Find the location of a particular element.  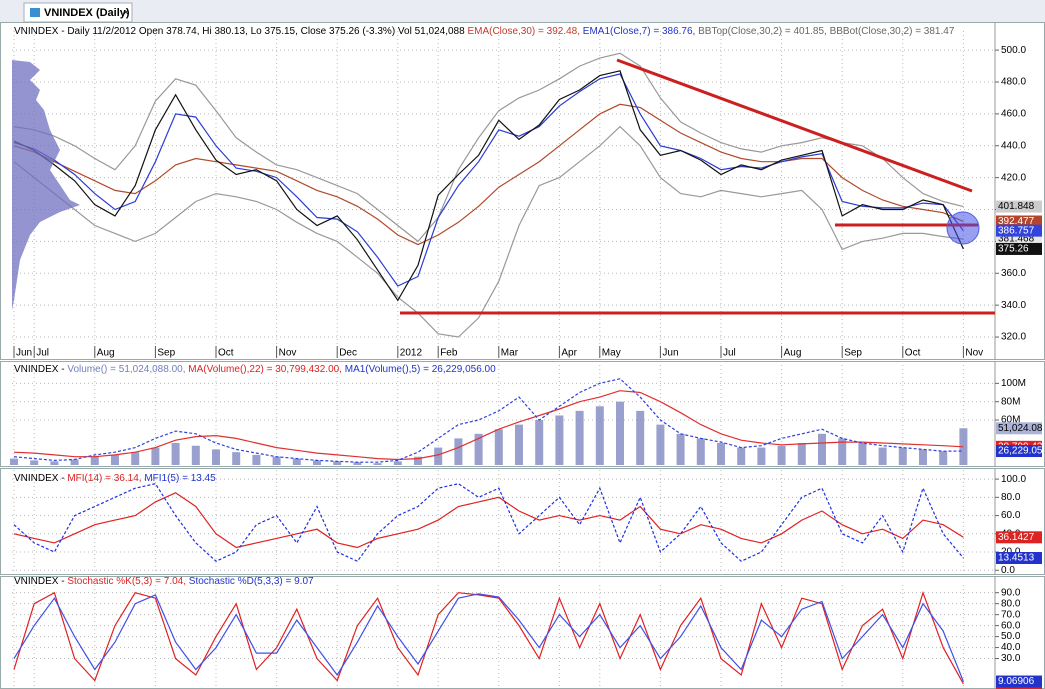

header-part: EMA1(Close,7) = 386.76, is located at coordinates (637, 31).